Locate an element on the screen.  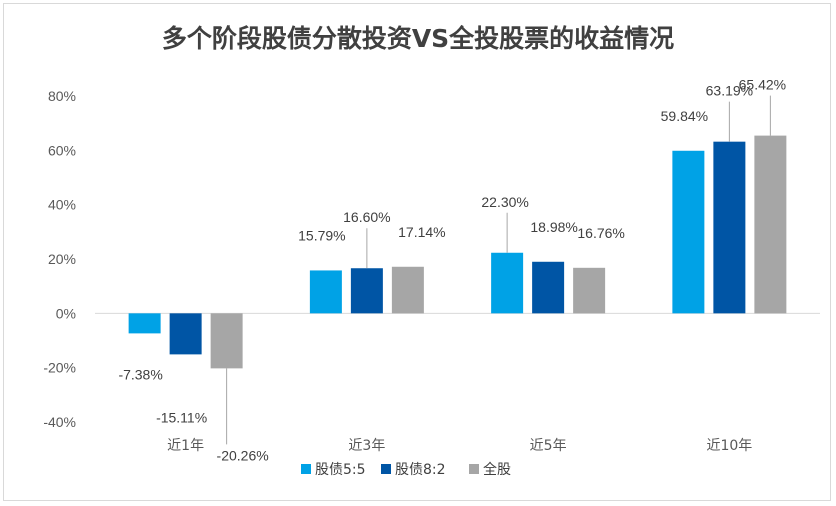
legend-label: 股债8:2 is located at coordinates (420, 470).